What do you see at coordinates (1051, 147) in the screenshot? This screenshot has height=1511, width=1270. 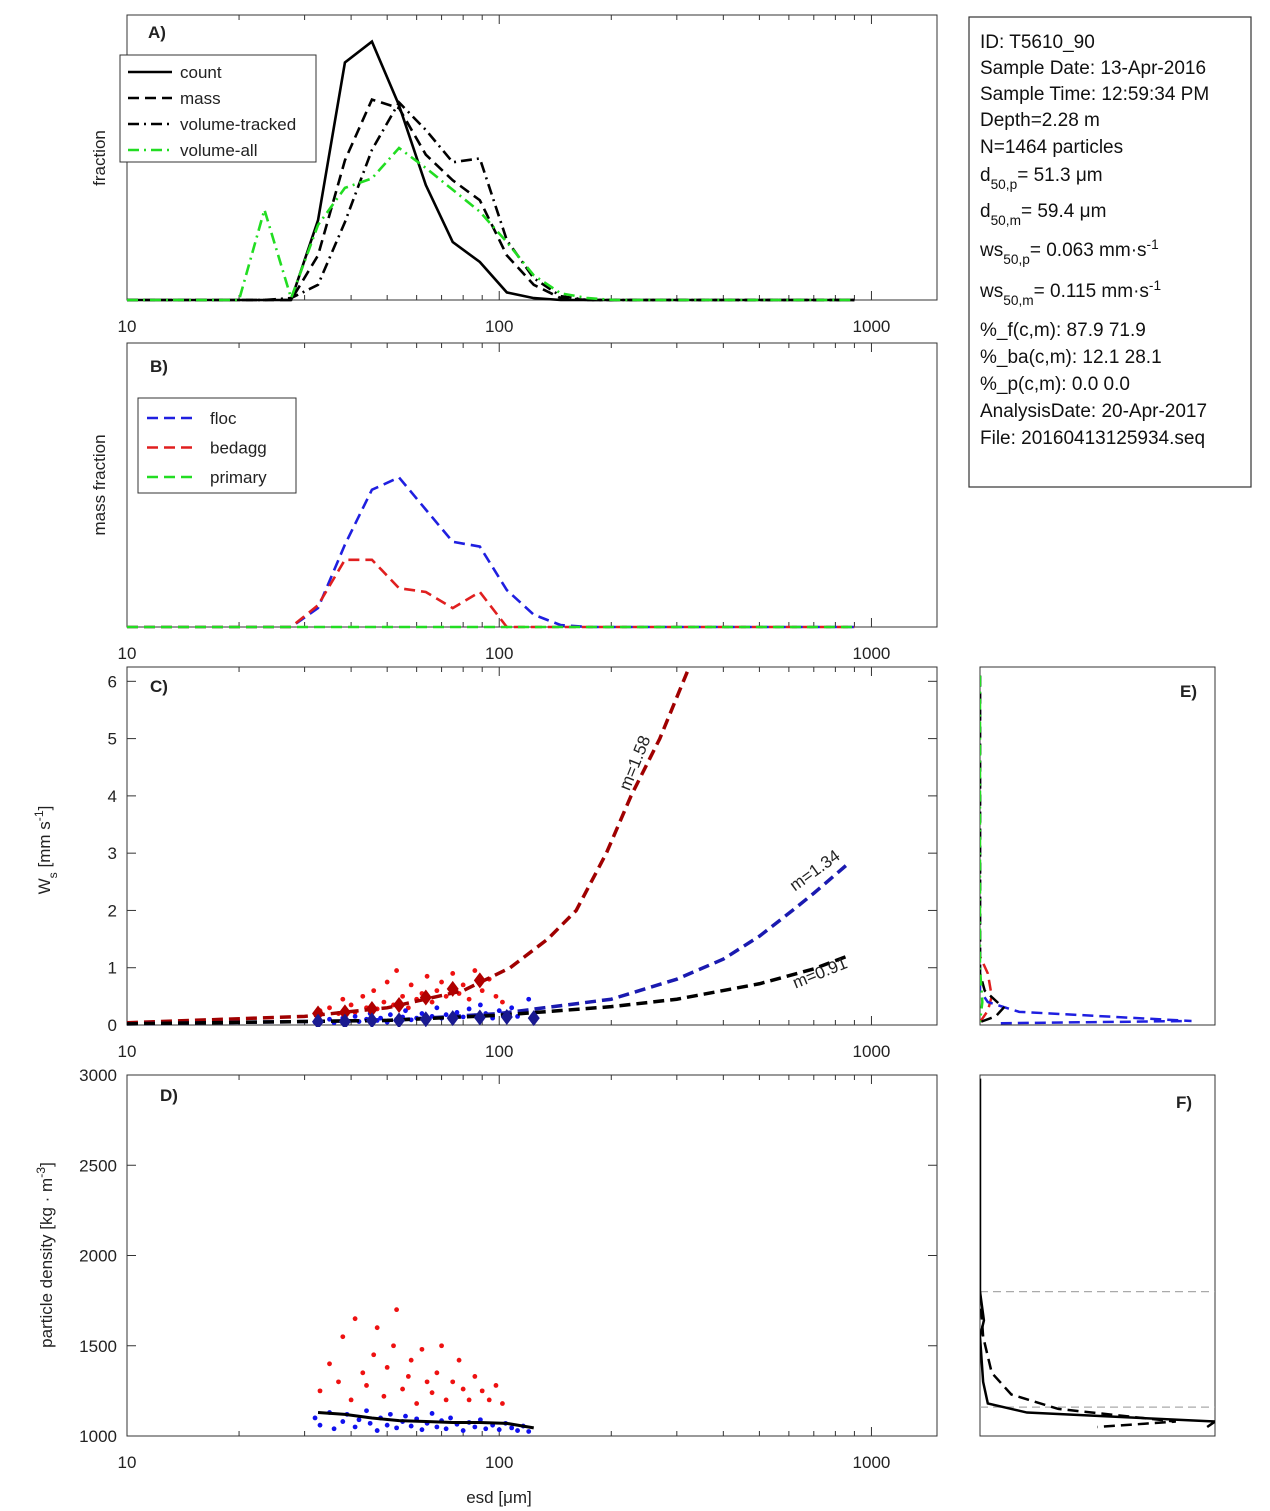 I see `info-line: N=1464 particles` at bounding box center [1051, 147].